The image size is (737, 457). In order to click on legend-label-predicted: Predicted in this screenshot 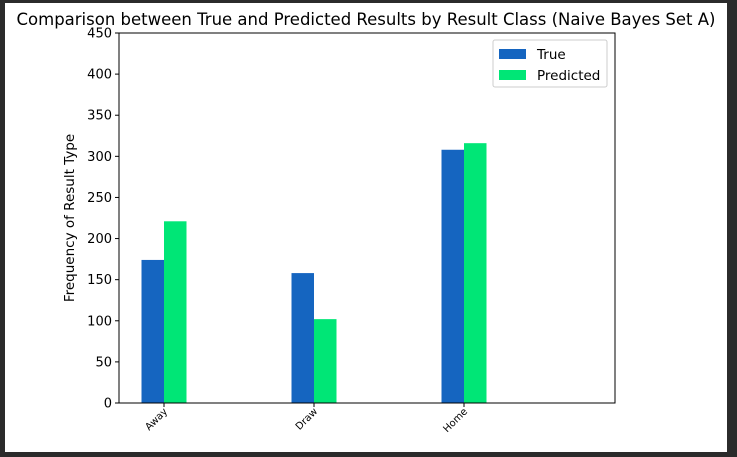, I will do `click(568, 76)`.